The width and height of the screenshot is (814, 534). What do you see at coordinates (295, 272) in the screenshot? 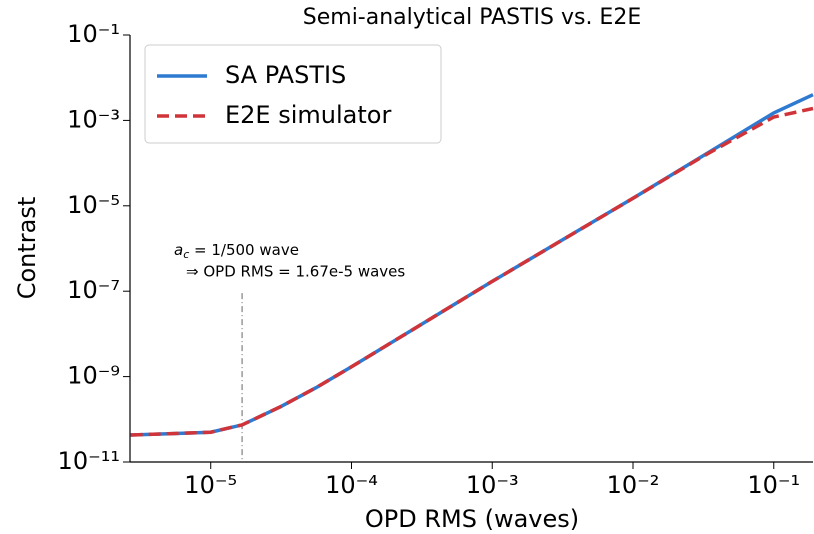
I see `annotation-line2: ⇒ OPD RMS = 1.67e-5 waves` at bounding box center [295, 272].